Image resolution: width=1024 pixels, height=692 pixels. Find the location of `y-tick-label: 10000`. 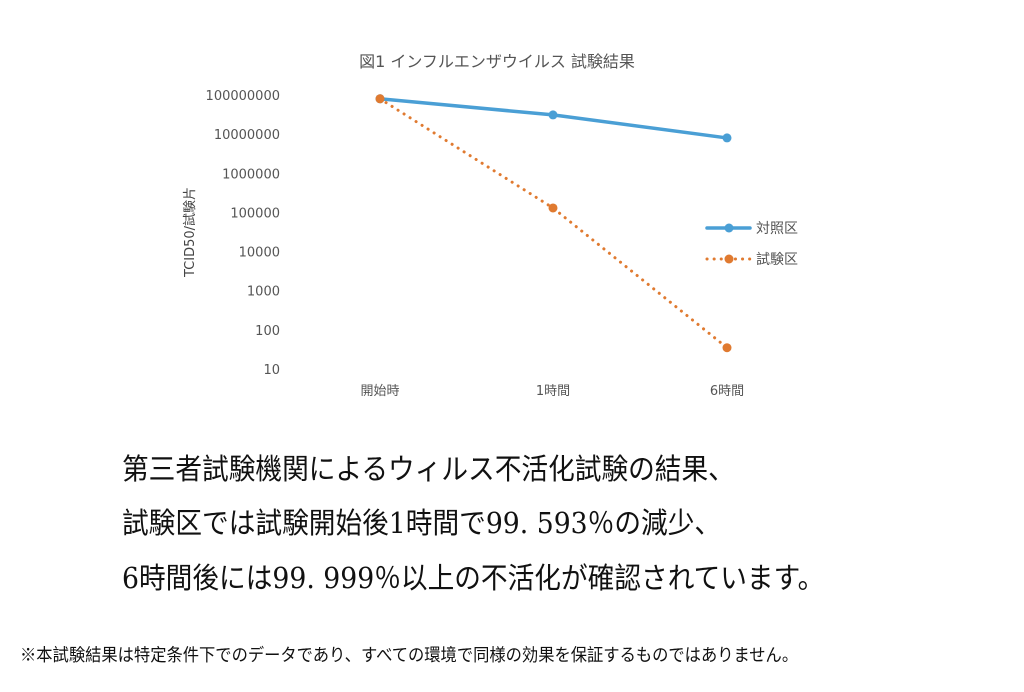

y-tick-label: 10000 is located at coordinates (259, 253).